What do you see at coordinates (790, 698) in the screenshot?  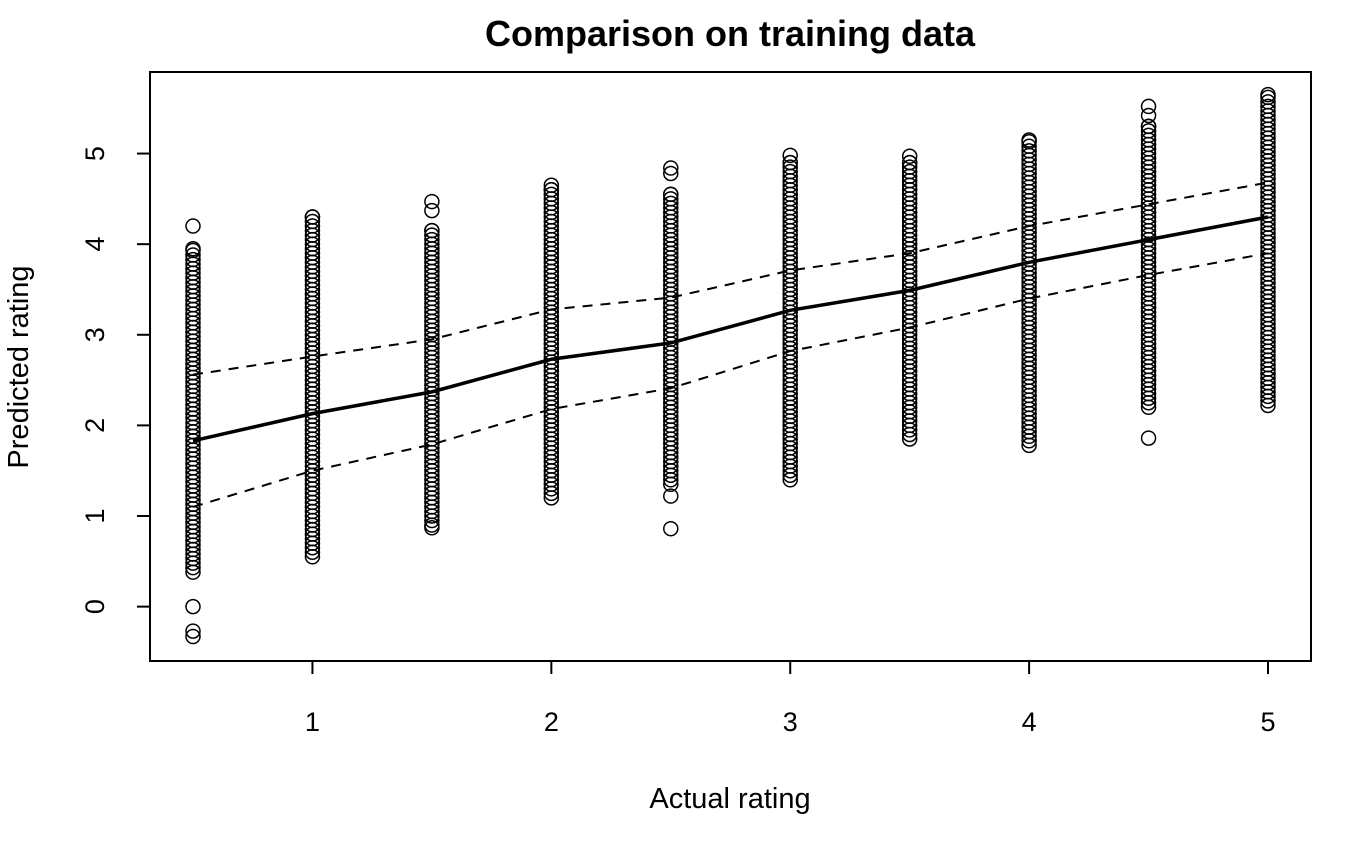 I see `x-axis: 1 2 3 4 5` at bounding box center [790, 698].